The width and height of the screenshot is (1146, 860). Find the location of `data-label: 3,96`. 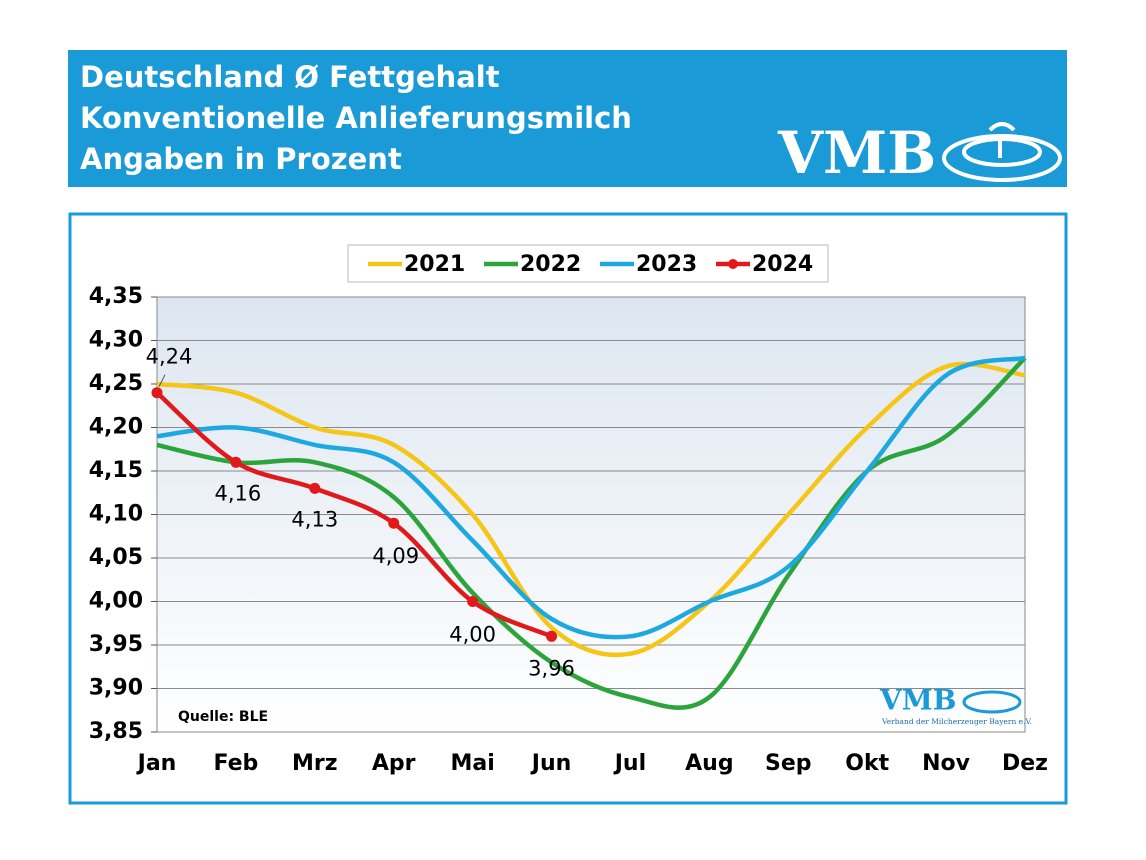

data-label: 3,96 is located at coordinates (551, 668).